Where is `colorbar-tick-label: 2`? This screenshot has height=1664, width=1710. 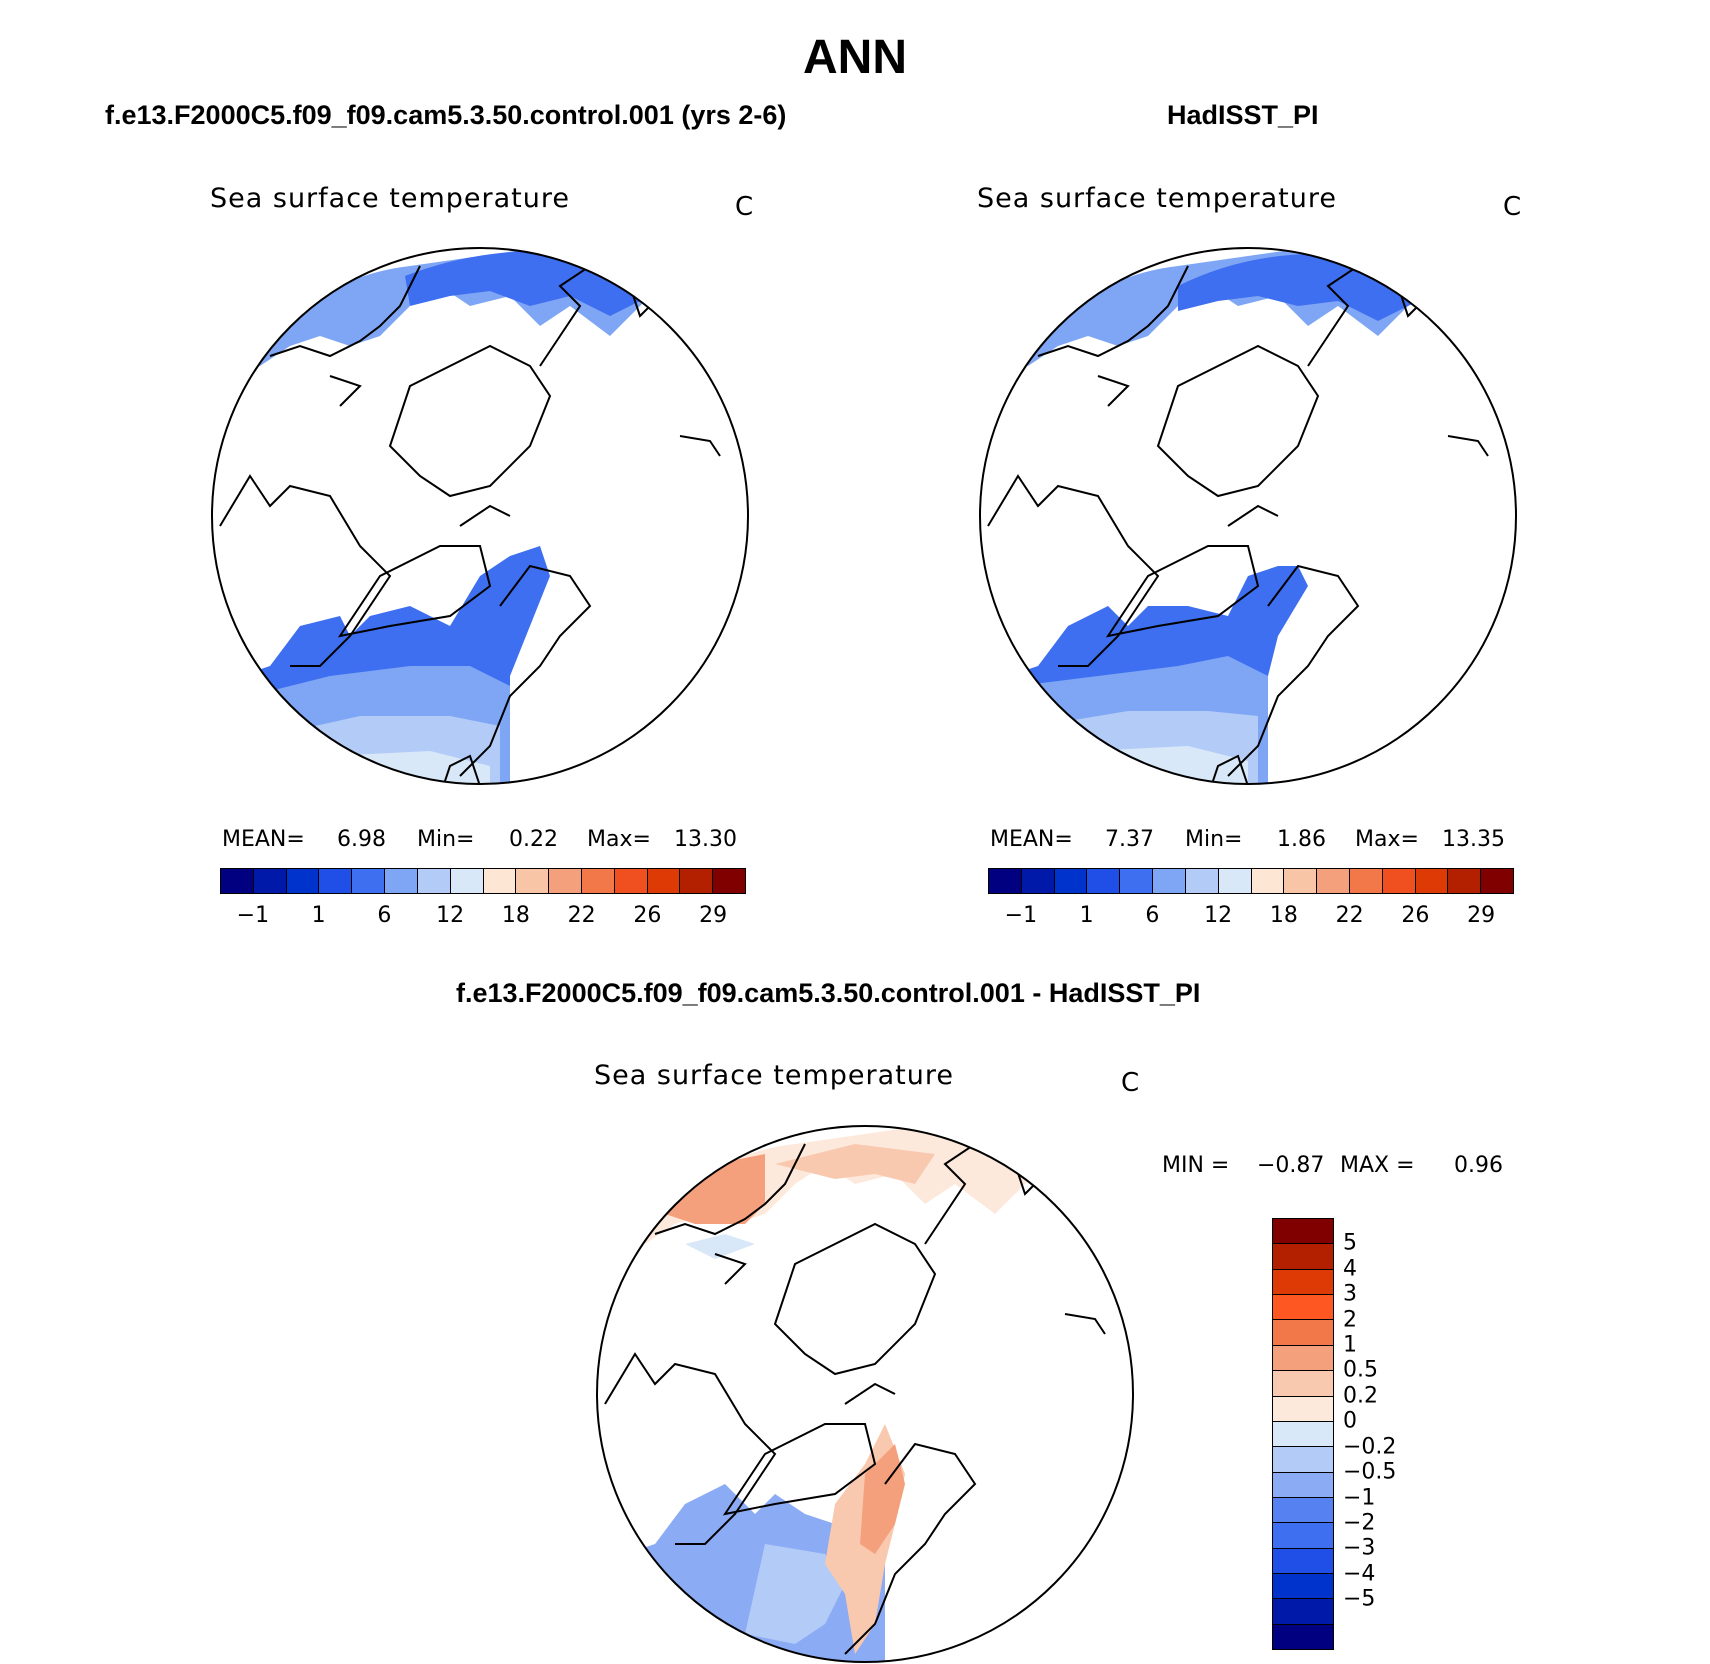 colorbar-tick-label: 2 is located at coordinates (1350, 1320).